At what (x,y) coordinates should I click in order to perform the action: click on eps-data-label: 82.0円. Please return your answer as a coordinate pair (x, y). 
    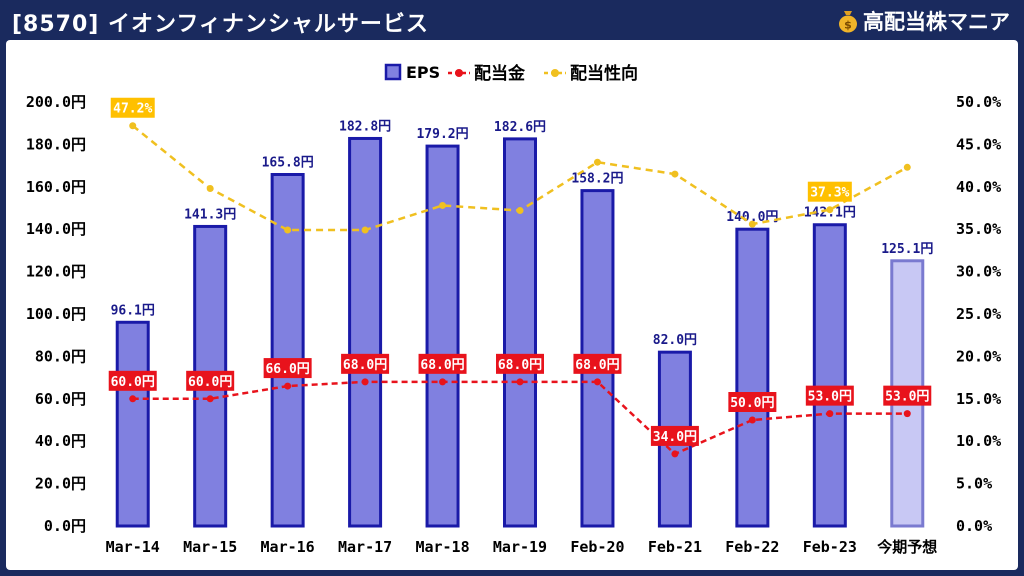
    Looking at the image, I should click on (675, 340).